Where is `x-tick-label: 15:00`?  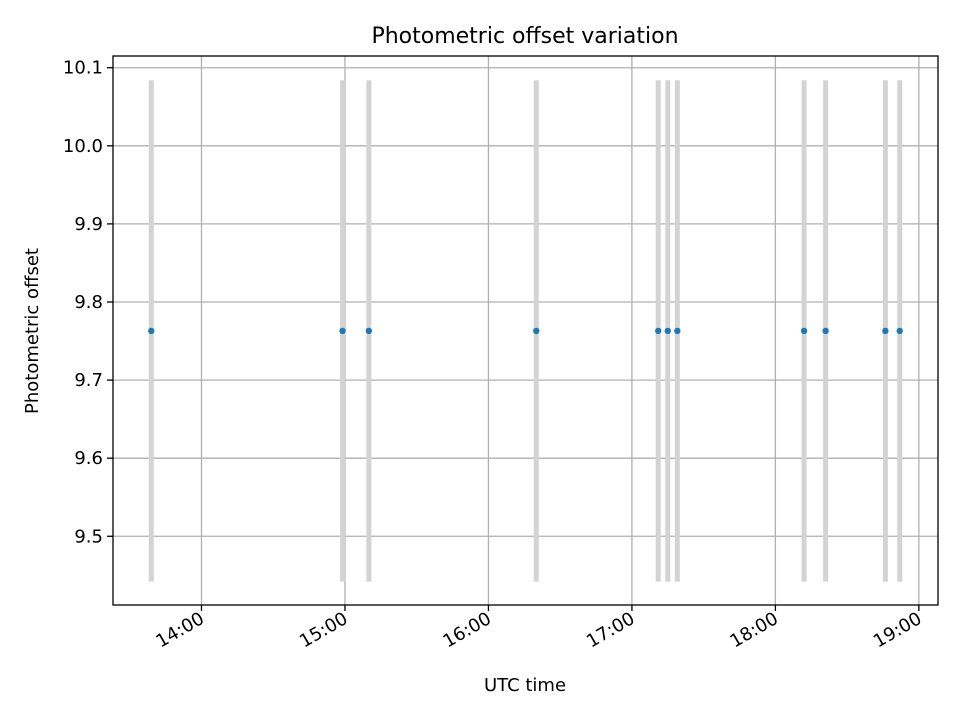
x-tick-label: 15:00 is located at coordinates (323, 630).